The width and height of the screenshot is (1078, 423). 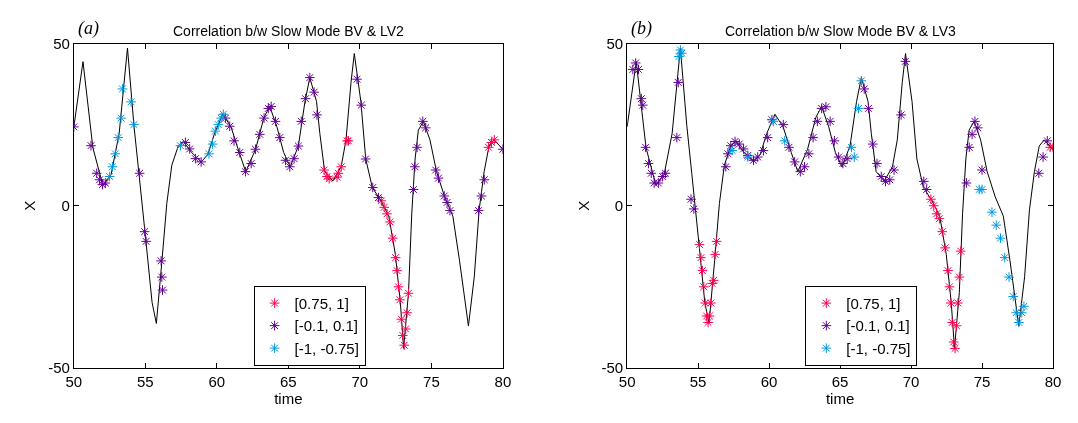 What do you see at coordinates (641, 28) in the screenshot?
I see `text: (b)` at bounding box center [641, 28].